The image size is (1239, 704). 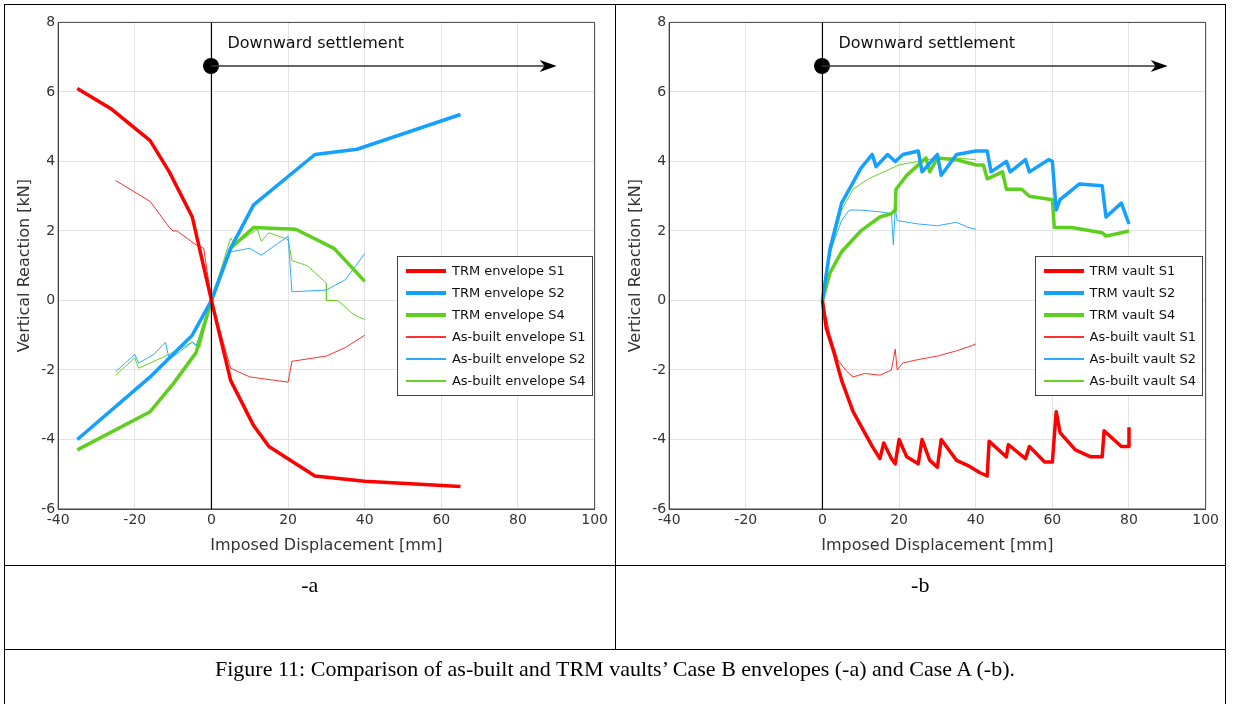 I want to click on caption: Figure 11: Comparison of as-built and TRM vaults’ Case B envelopes (-a) and Case A (-b)., so click(x=615, y=676).